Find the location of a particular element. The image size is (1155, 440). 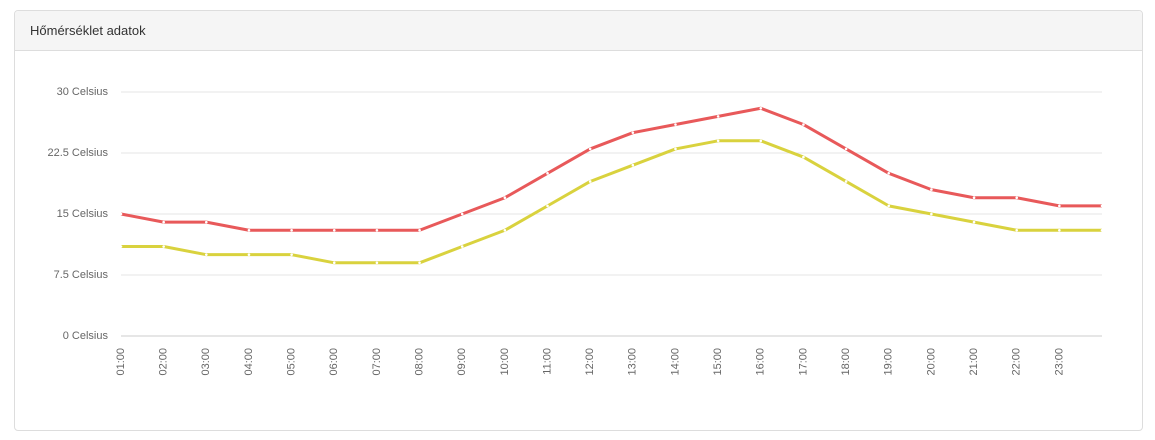

x-tick-label: 17:00 is located at coordinates (803, 362).